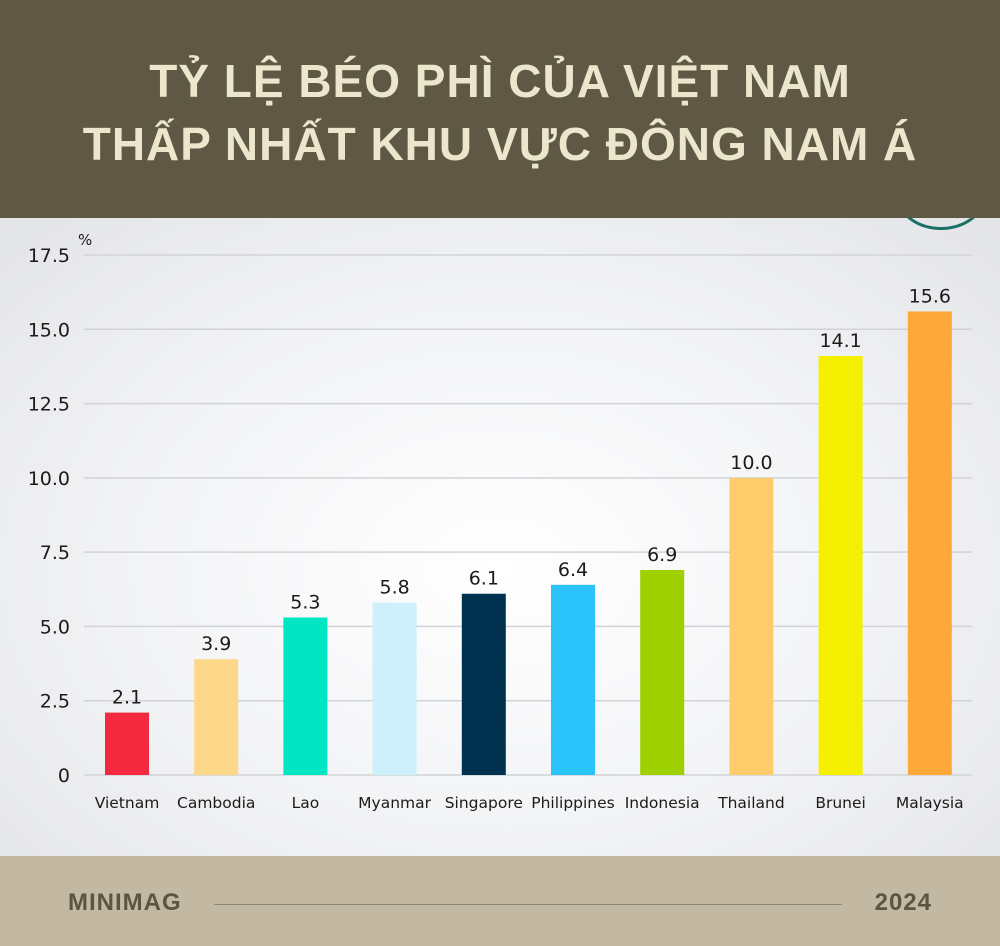  Describe the element at coordinates (127, 803) in the screenshot. I see `x-tick-label: Vietnam` at that location.